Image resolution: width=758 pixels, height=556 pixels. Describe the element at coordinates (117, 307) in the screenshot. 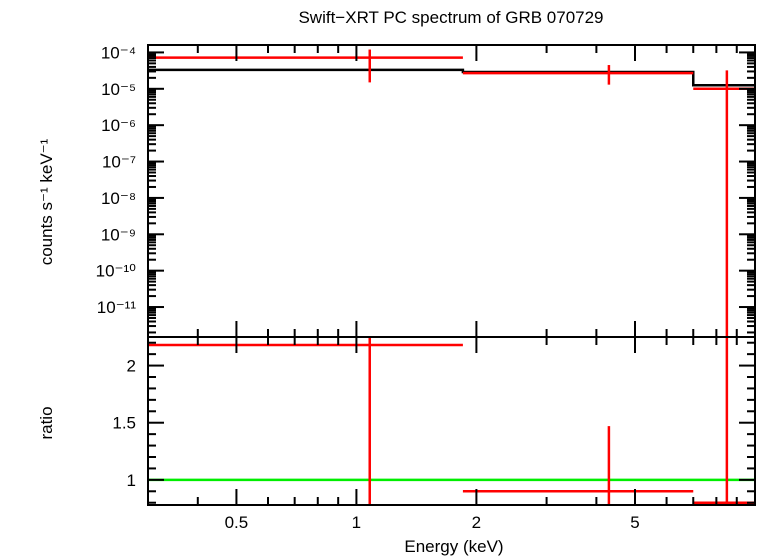

I see `spectrum-y-tick-label: 10⁻¹¹` at that location.